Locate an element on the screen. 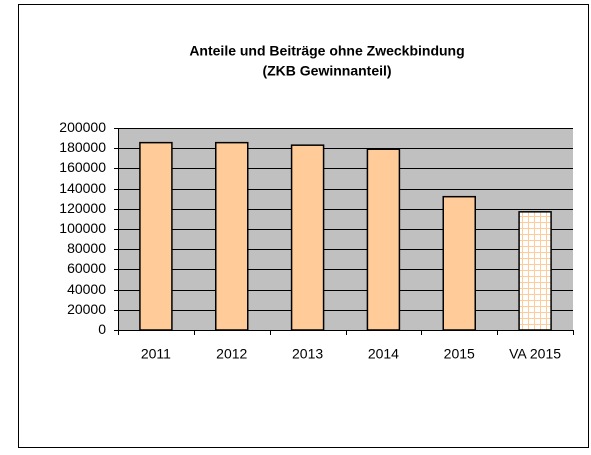 Image resolution: width=591 pixels, height=455 pixels. x-tick-label: VA 2015 is located at coordinates (535, 354).